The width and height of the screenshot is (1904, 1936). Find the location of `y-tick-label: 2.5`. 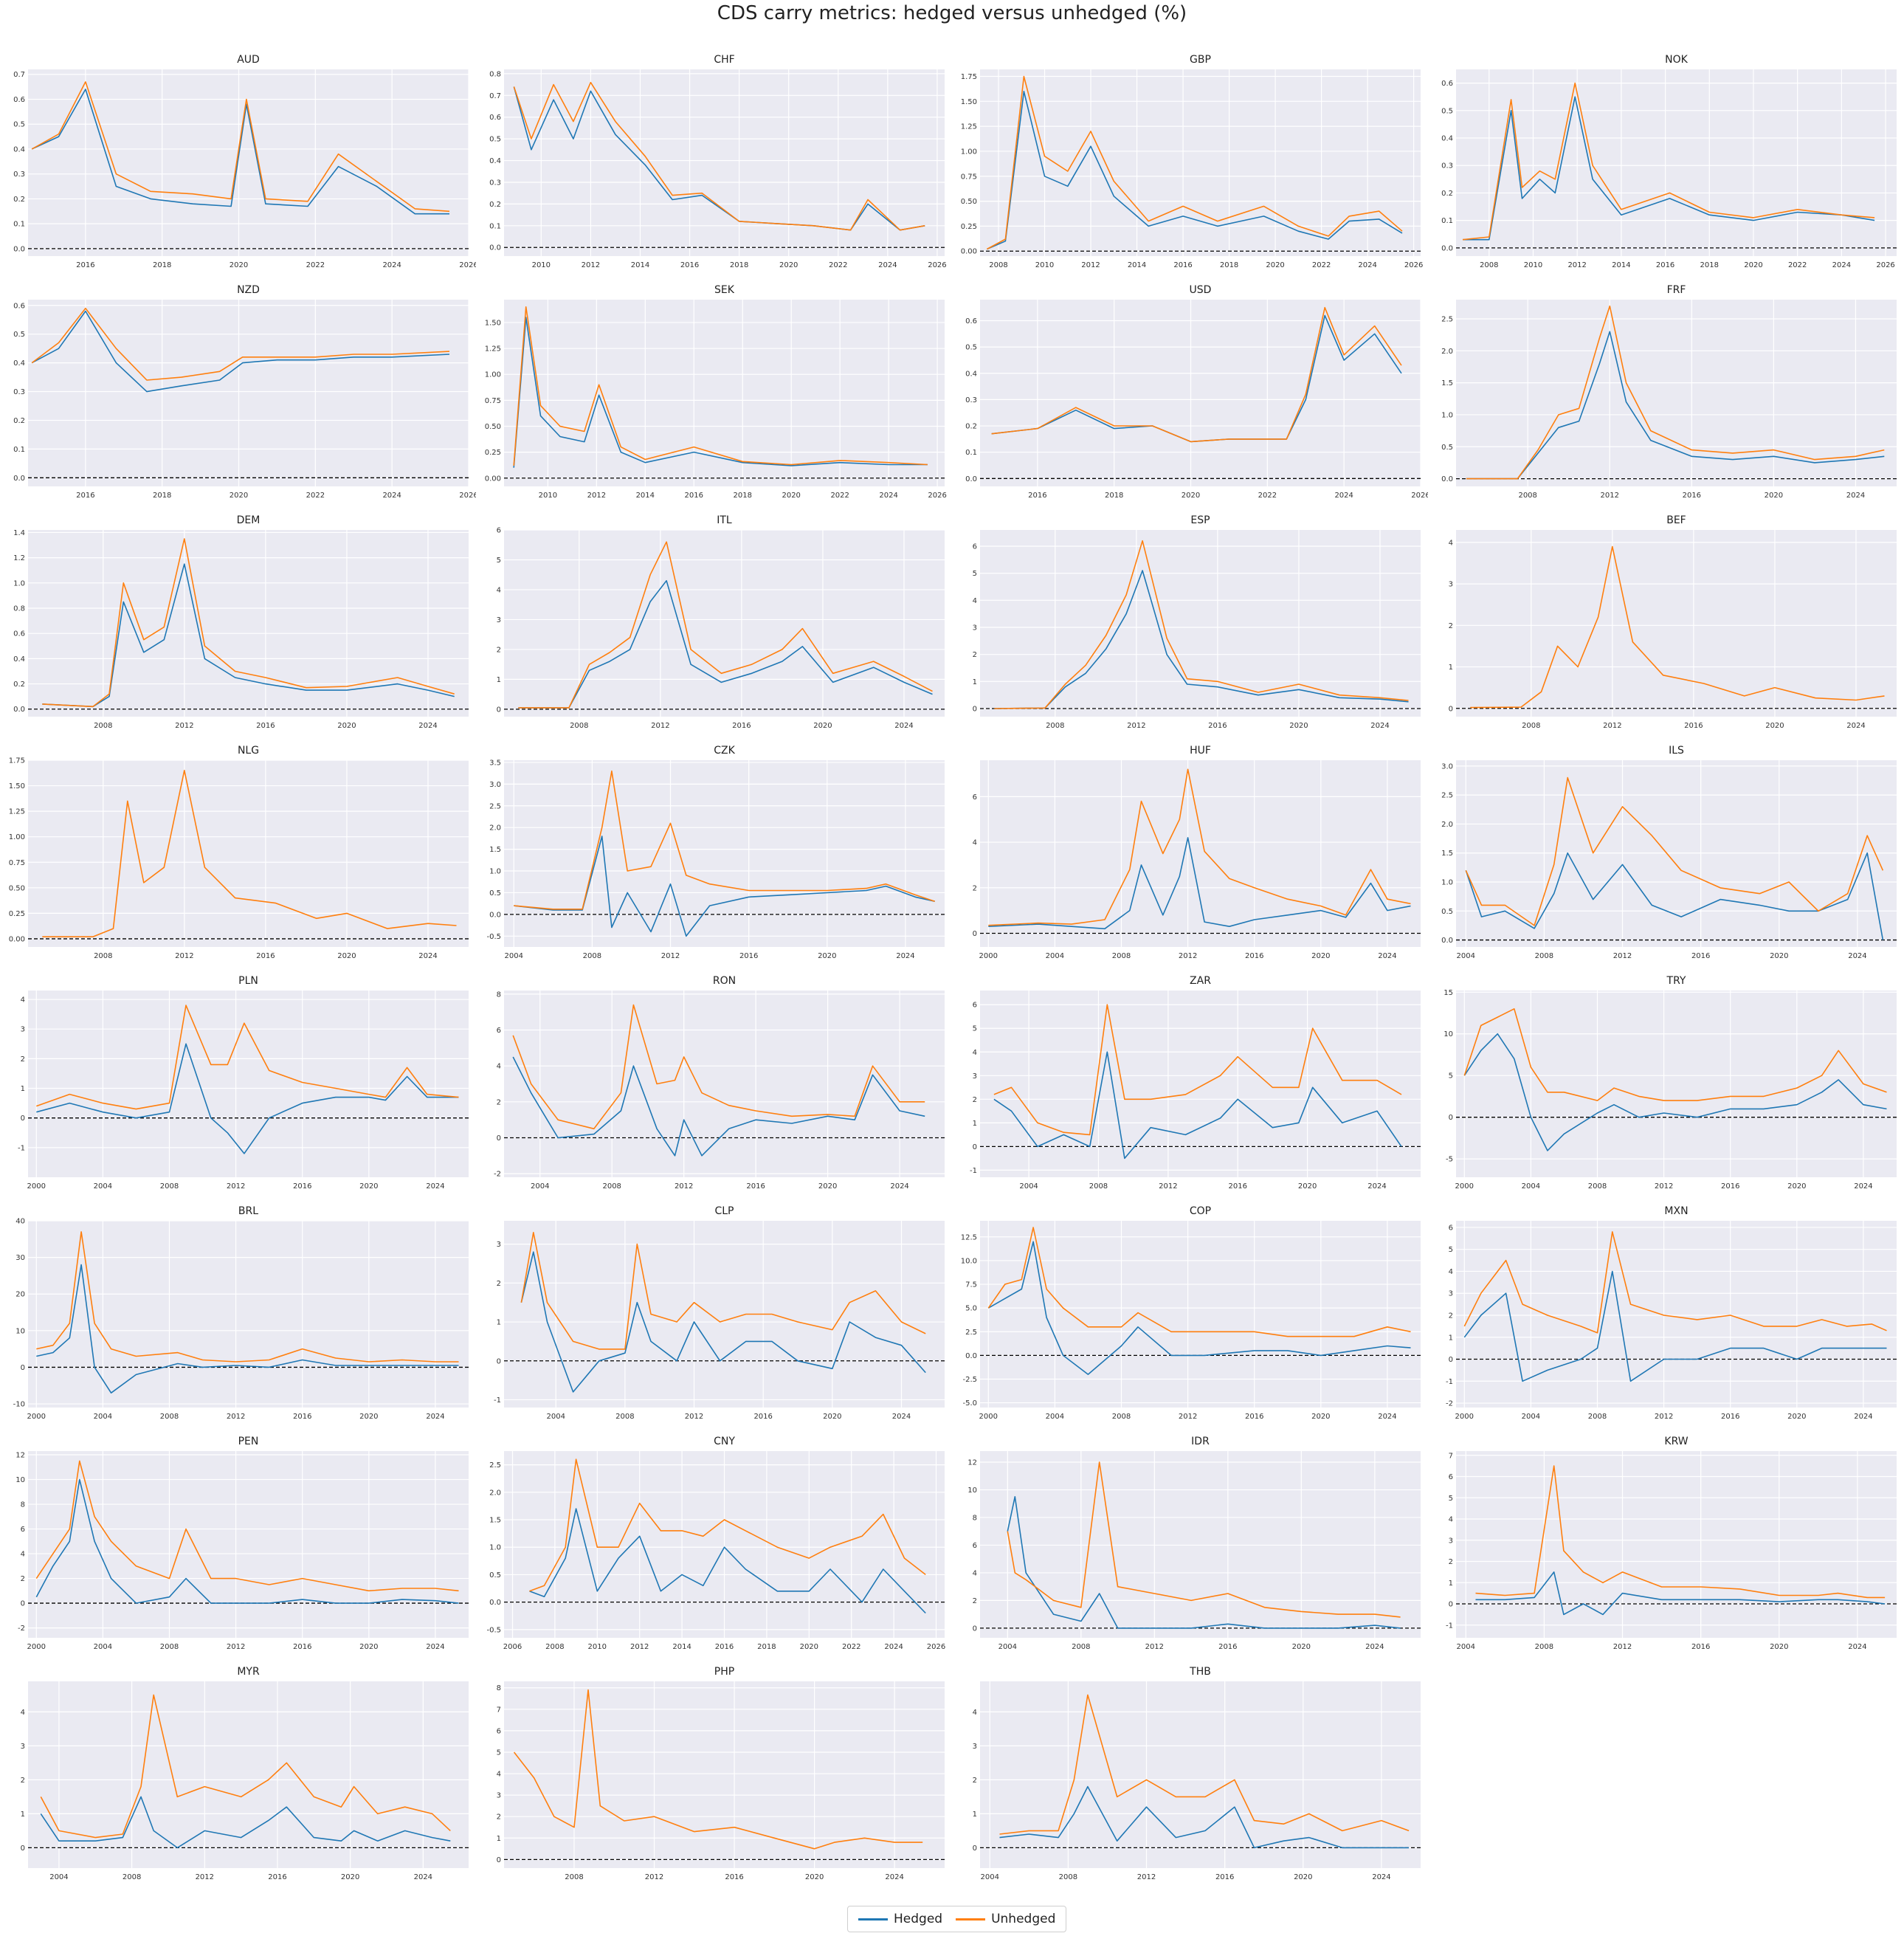

y-tick-label: 2.5 is located at coordinates (495, 1465).